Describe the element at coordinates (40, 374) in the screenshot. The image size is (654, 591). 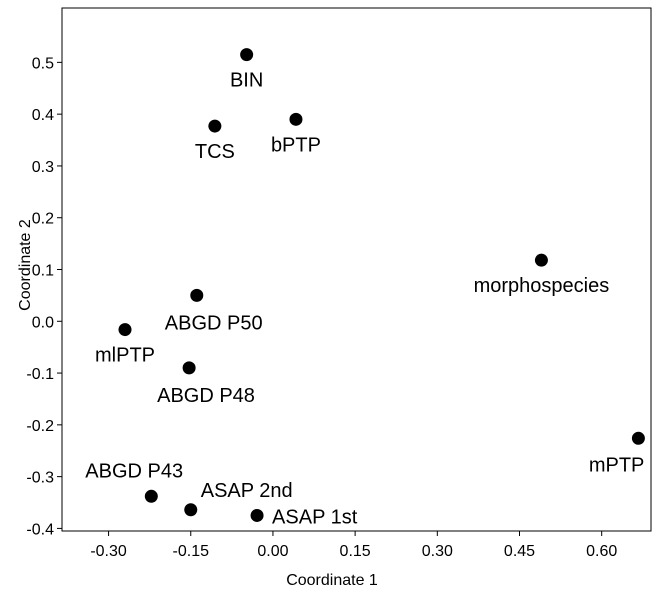
I see `y-tick-label: -0.1` at that location.